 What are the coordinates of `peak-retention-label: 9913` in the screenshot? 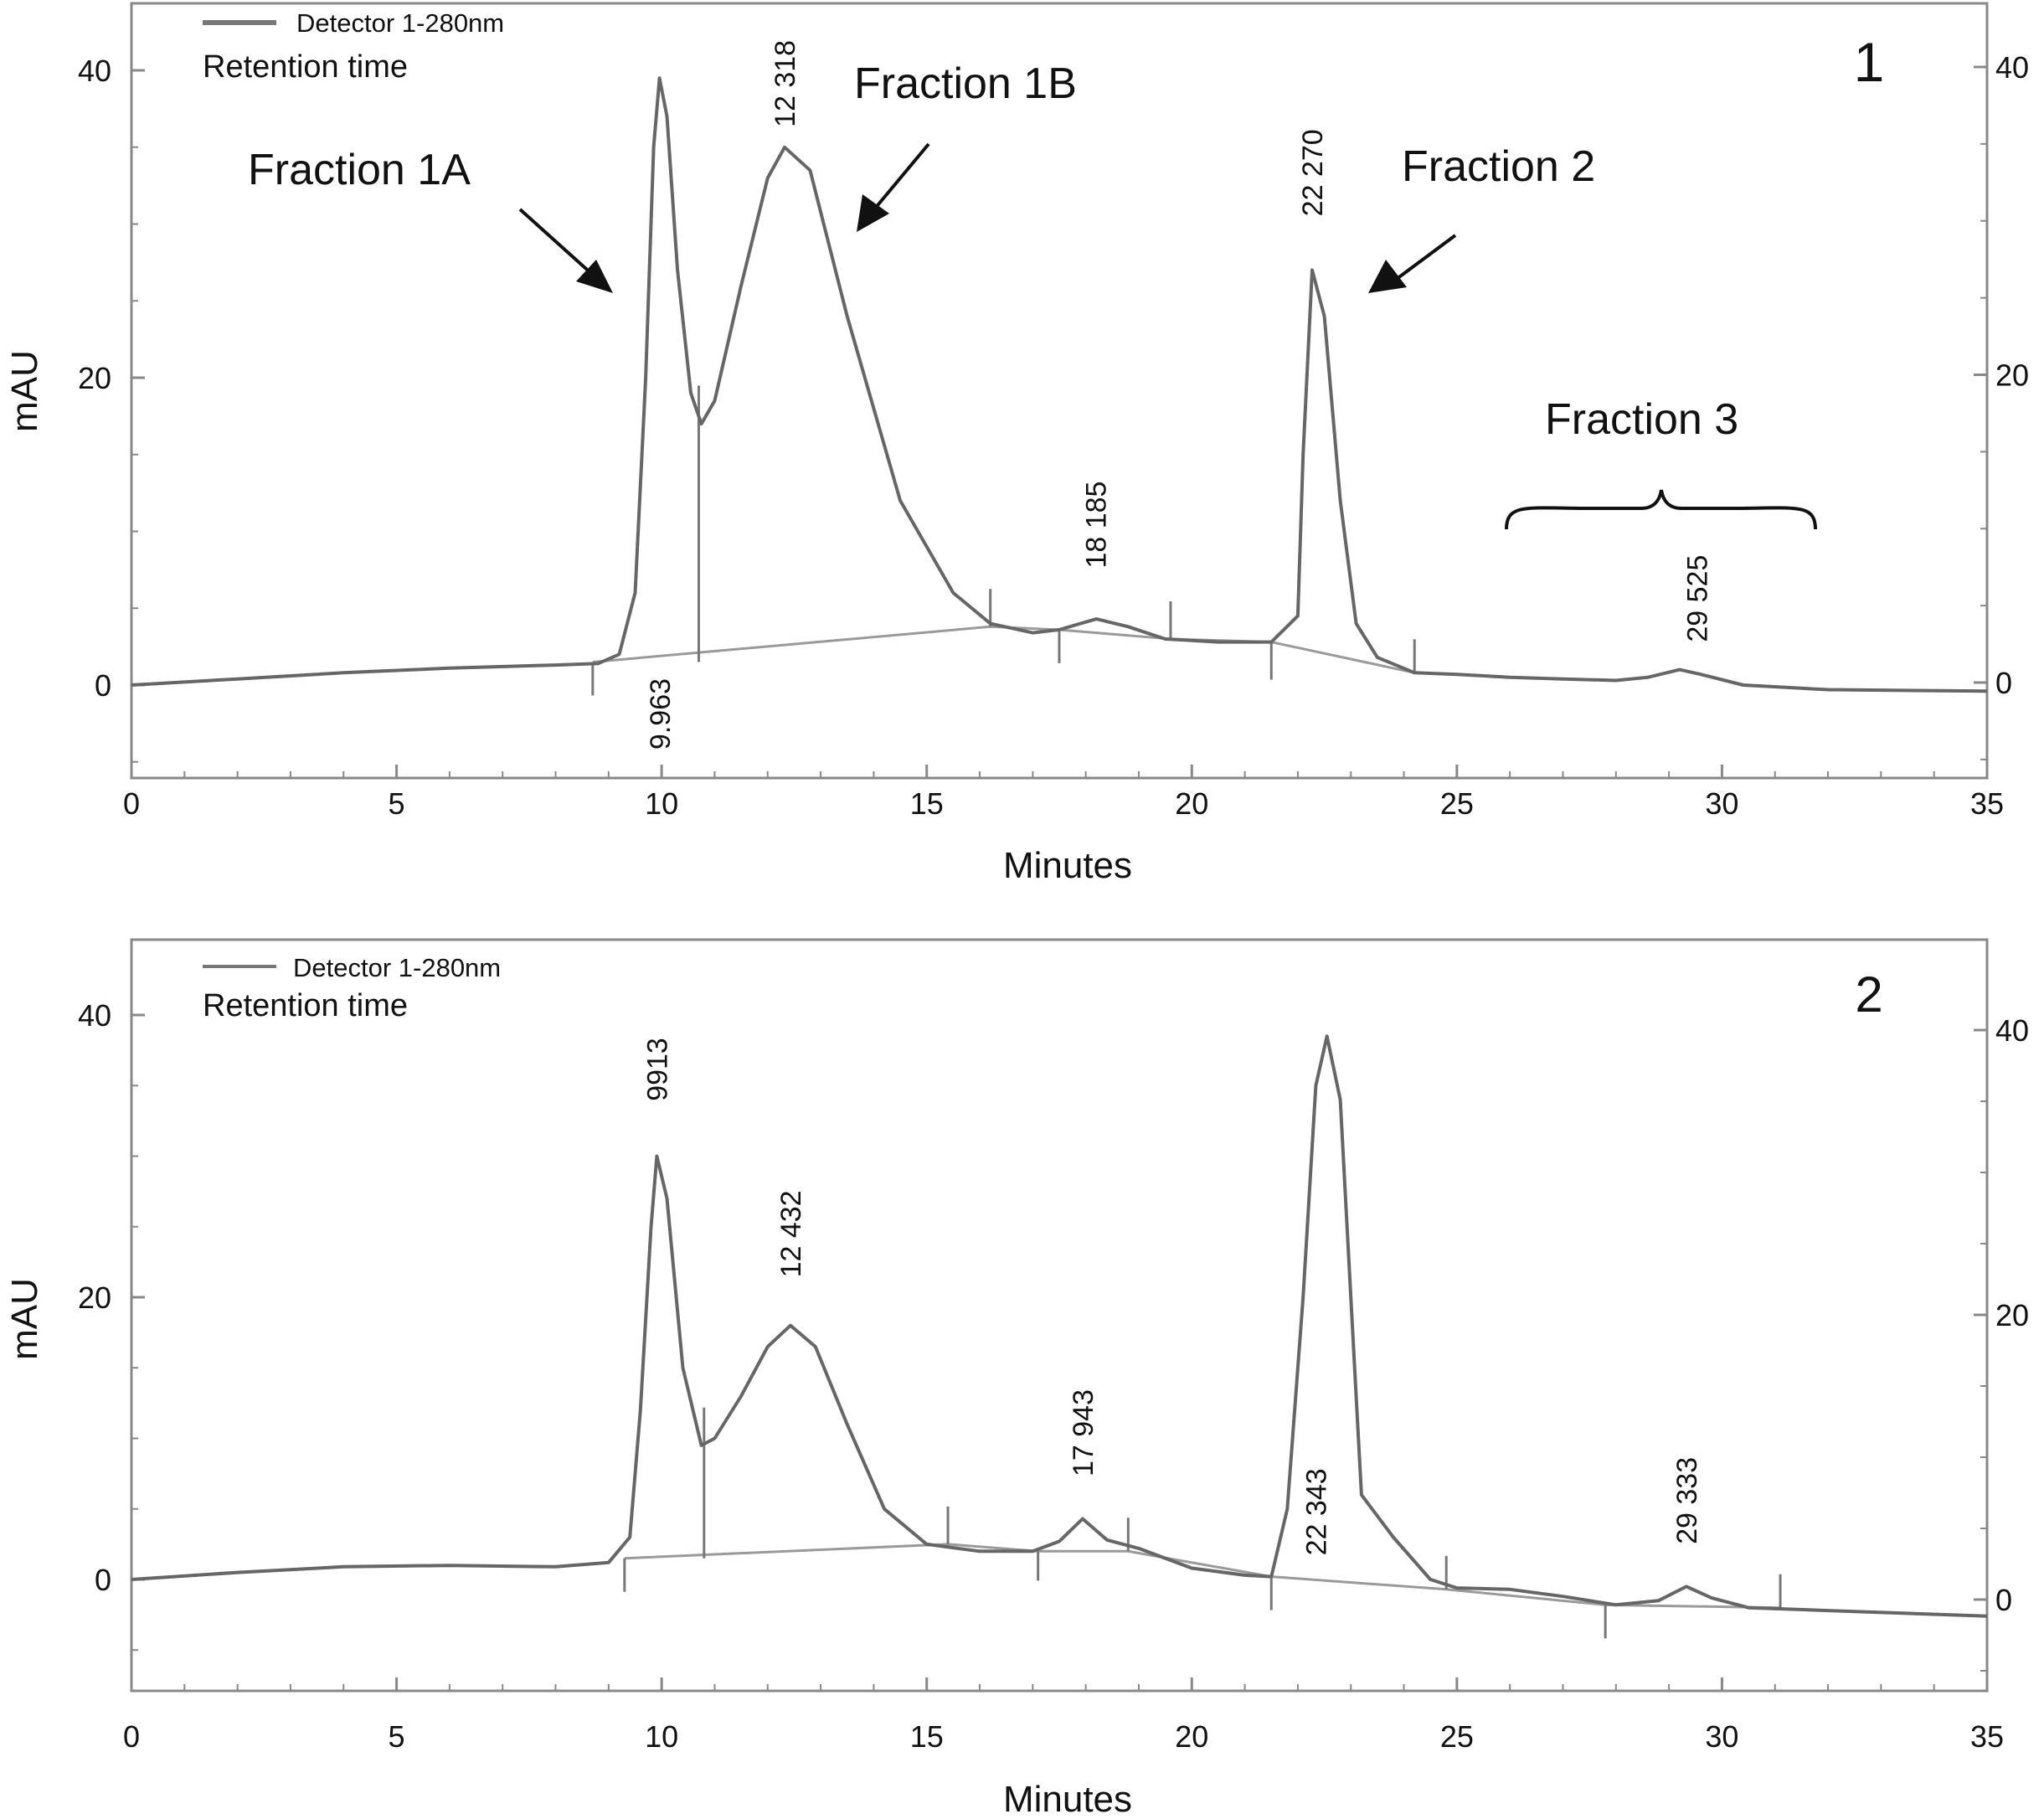 It's located at (658, 1069).